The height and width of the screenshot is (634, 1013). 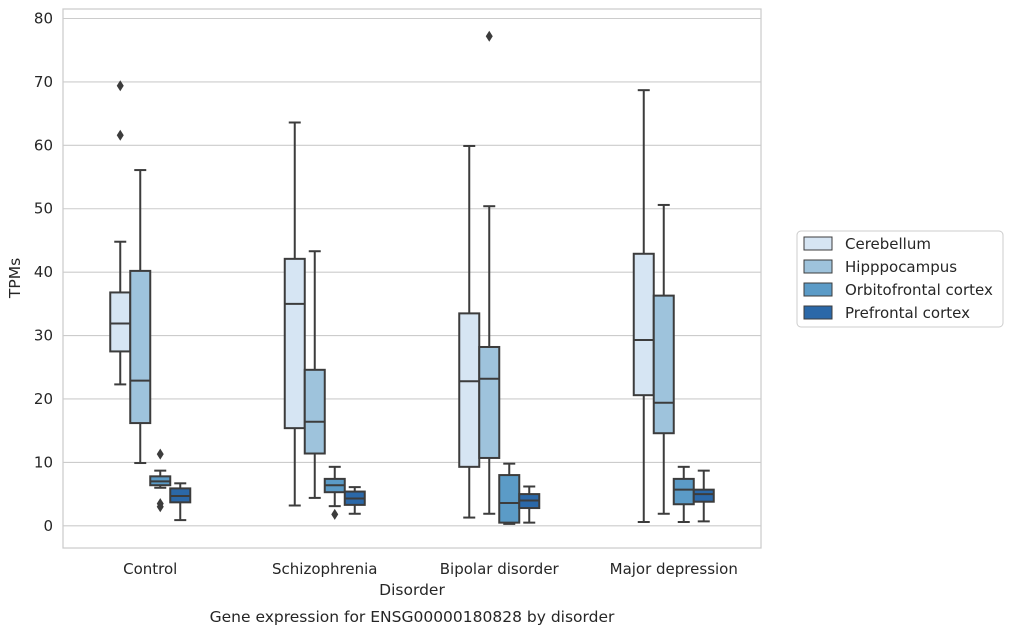 What do you see at coordinates (674, 569) in the screenshot?
I see `x-tick-label: Major depression` at bounding box center [674, 569].